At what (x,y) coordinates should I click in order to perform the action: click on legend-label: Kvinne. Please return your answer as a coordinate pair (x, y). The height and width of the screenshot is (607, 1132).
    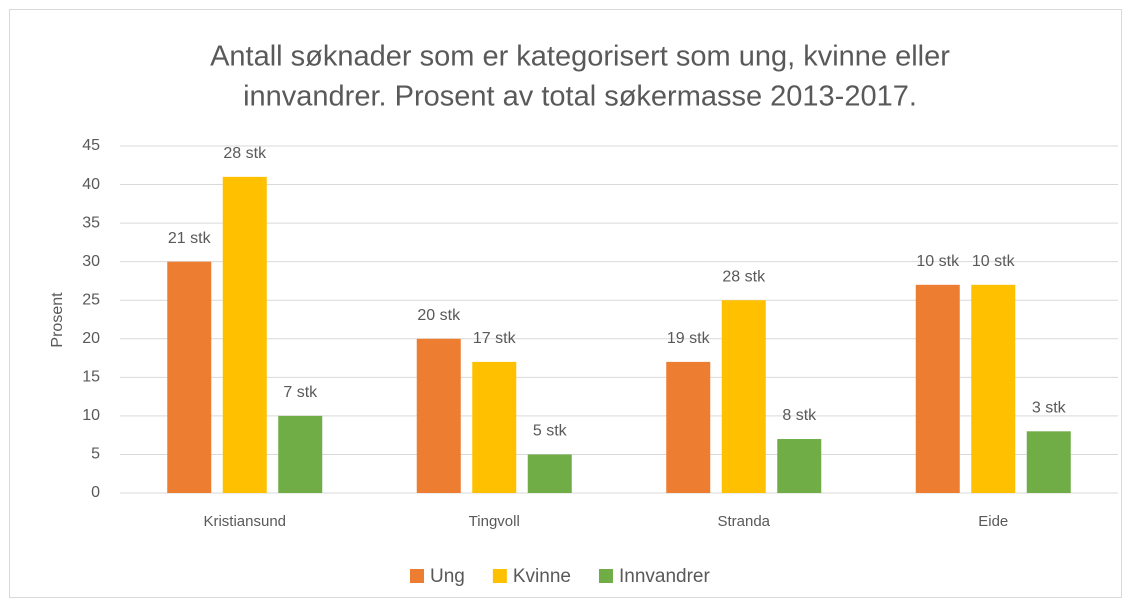
    Looking at the image, I should click on (542, 576).